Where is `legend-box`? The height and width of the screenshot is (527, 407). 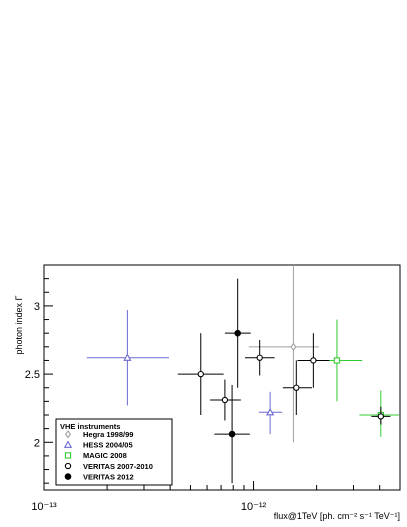 legend-box is located at coordinates (114, 452).